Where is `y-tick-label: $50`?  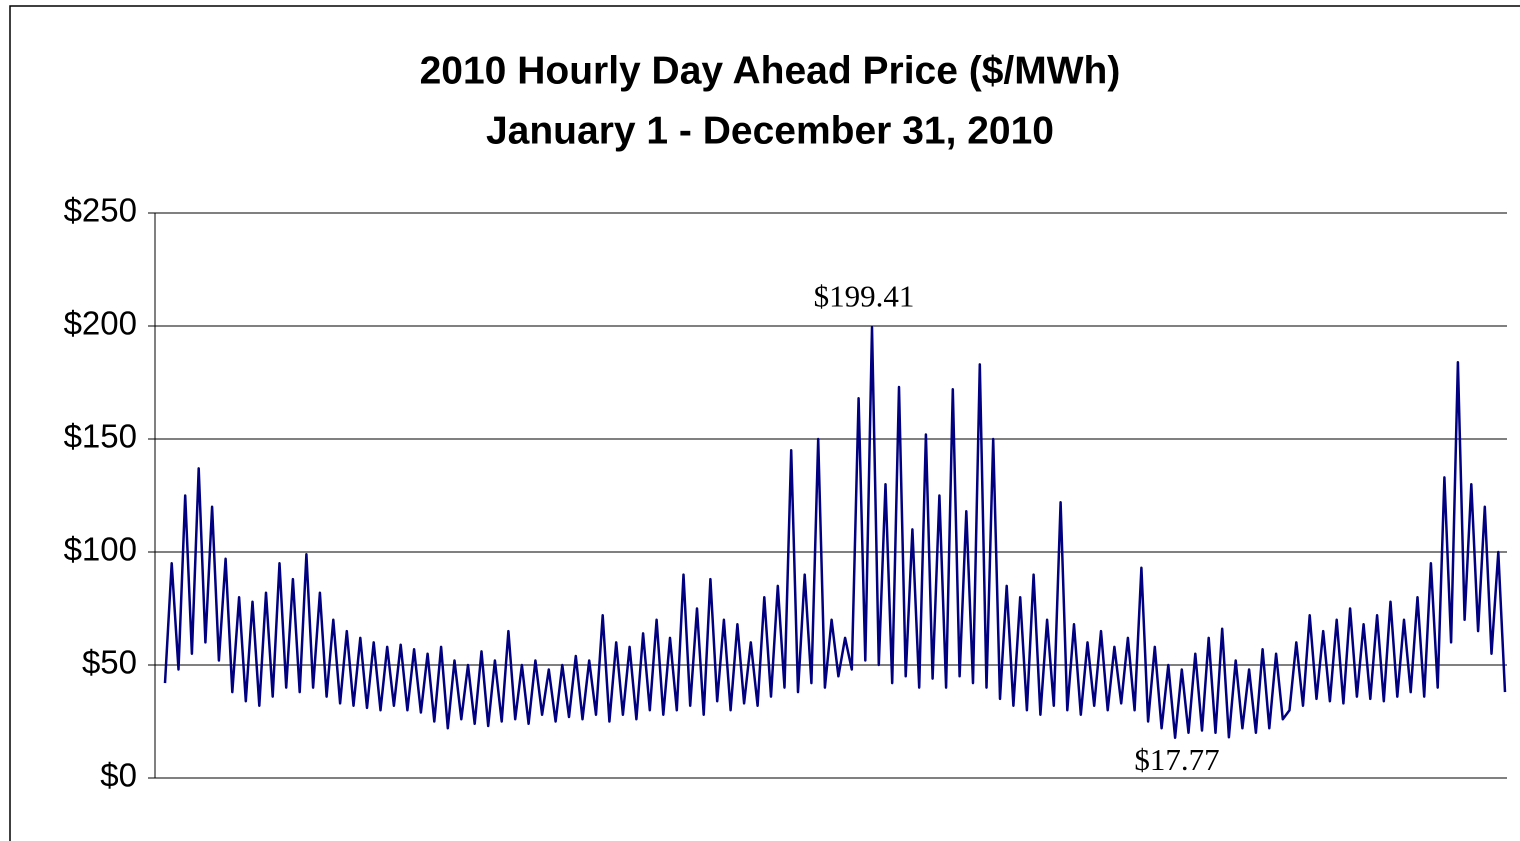 y-tick-label: $50 is located at coordinates (109, 662).